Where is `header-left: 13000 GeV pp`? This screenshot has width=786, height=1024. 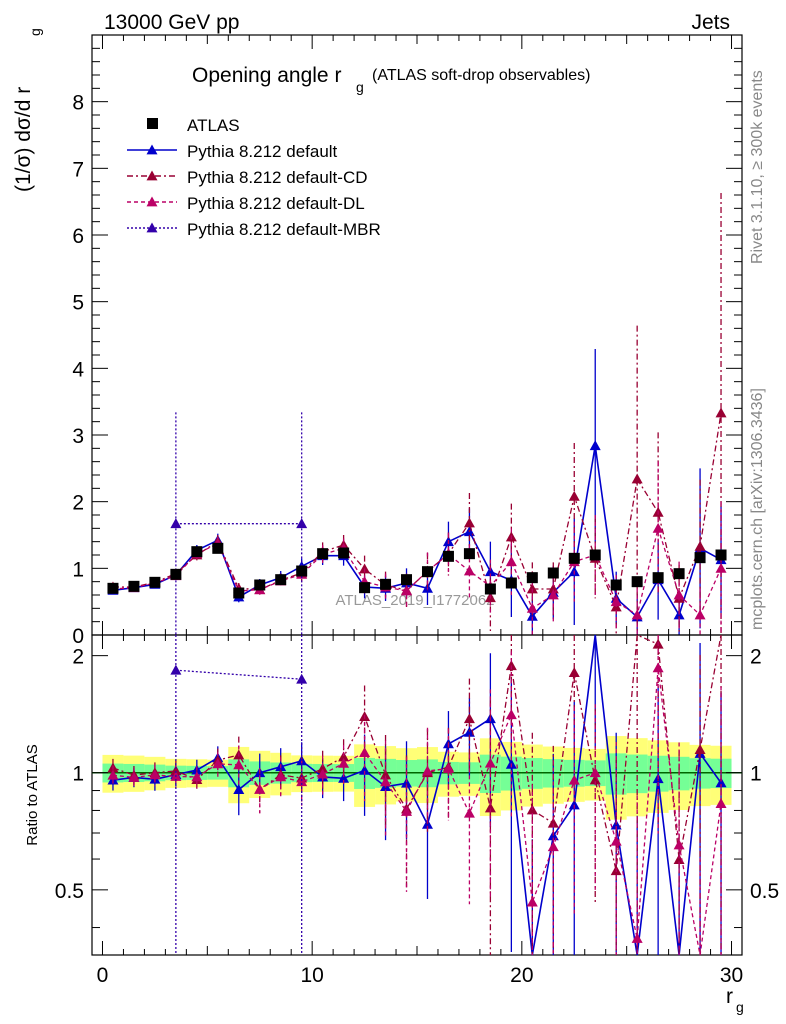
header-left: 13000 GeV pp is located at coordinates (171, 22).